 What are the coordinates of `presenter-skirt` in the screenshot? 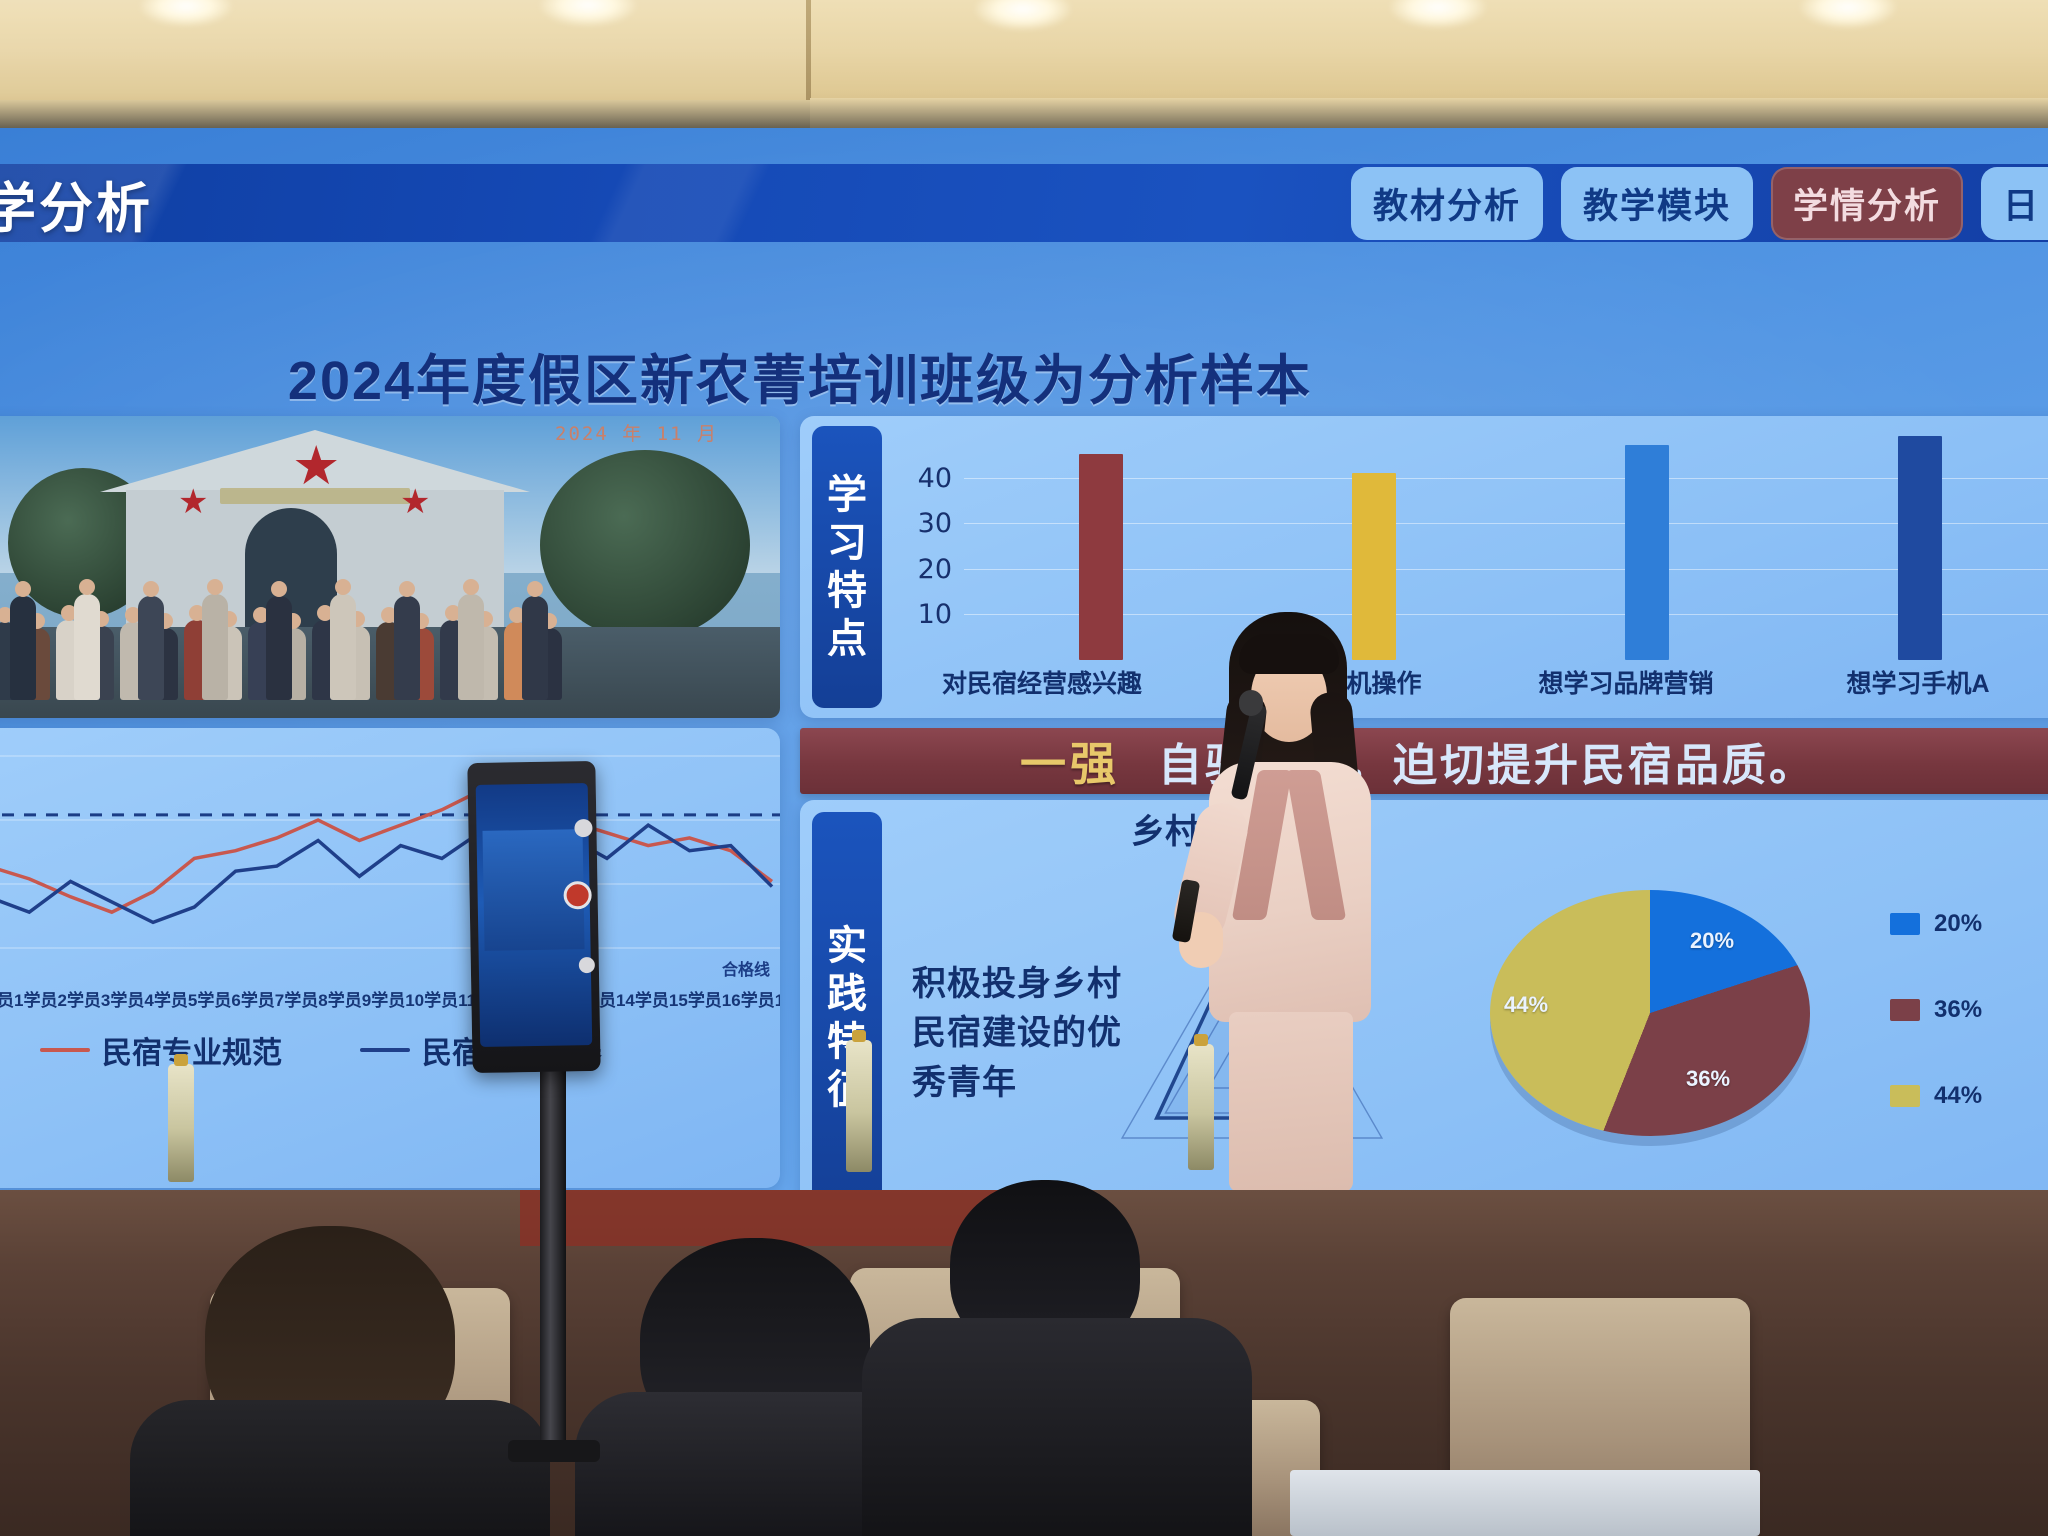 It's located at (1291, 1102).